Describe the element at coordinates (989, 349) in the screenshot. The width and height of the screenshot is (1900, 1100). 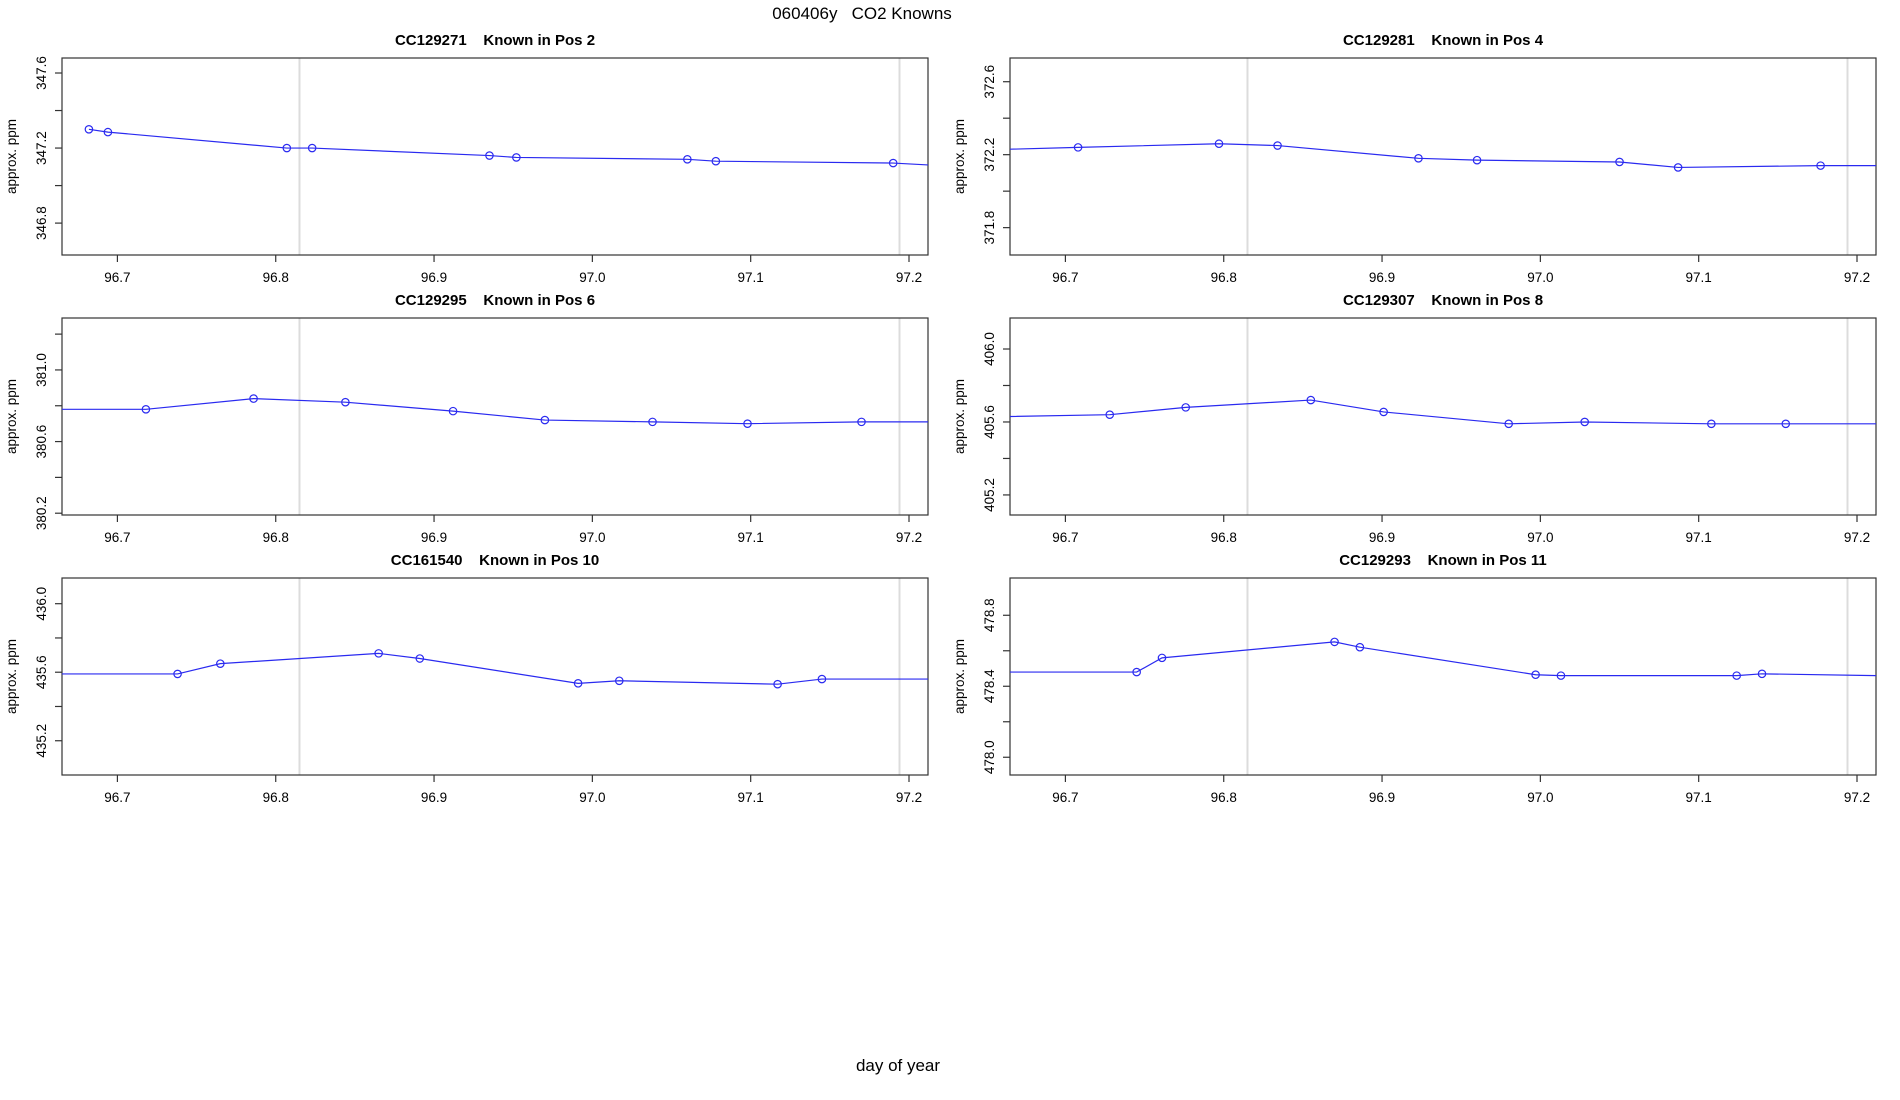
I see `y-tick-label: 406.0` at that location.